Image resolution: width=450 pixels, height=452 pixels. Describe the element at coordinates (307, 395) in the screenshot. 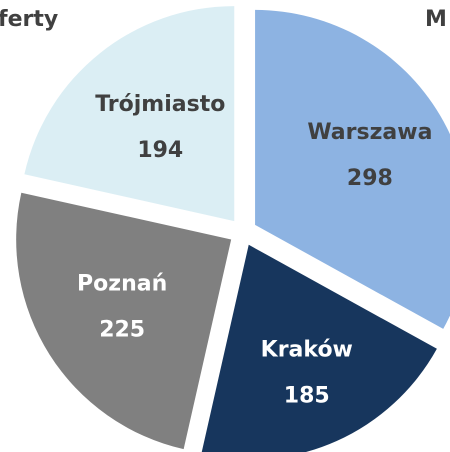

I see `slice-value: 185` at that location.